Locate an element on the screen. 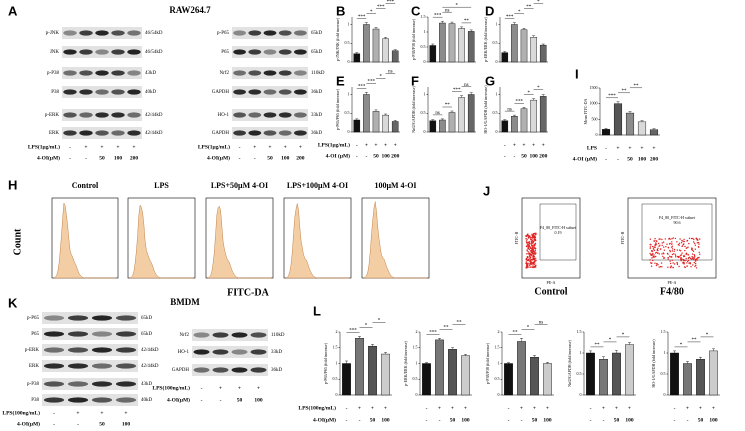 The image size is (745, 431). y-axis-label: p-P38/P38 (fold increase) is located at coordinates (487, 363).